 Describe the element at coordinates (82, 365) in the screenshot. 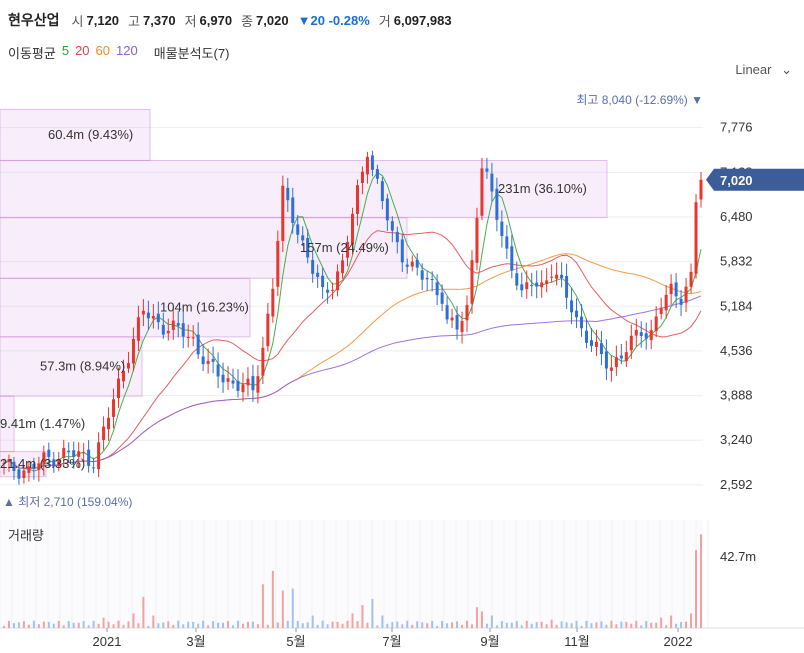

I see `volume-profile-label: 57.3m (8.94%)` at that location.